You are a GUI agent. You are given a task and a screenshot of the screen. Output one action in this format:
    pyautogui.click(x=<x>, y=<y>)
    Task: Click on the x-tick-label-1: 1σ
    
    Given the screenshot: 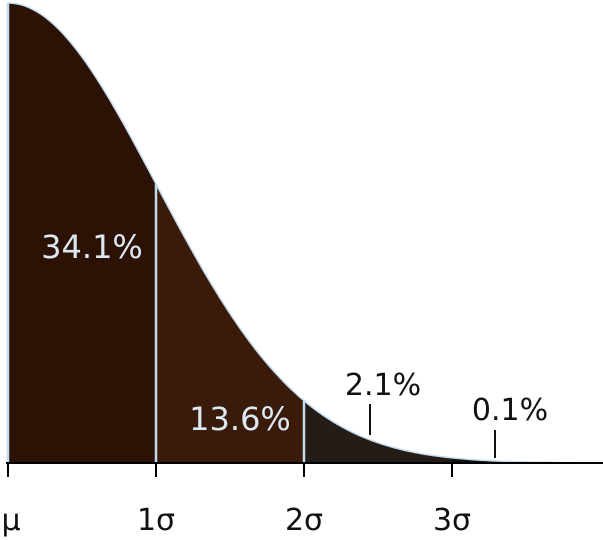 What is the action you would take?
    pyautogui.click(x=156, y=520)
    